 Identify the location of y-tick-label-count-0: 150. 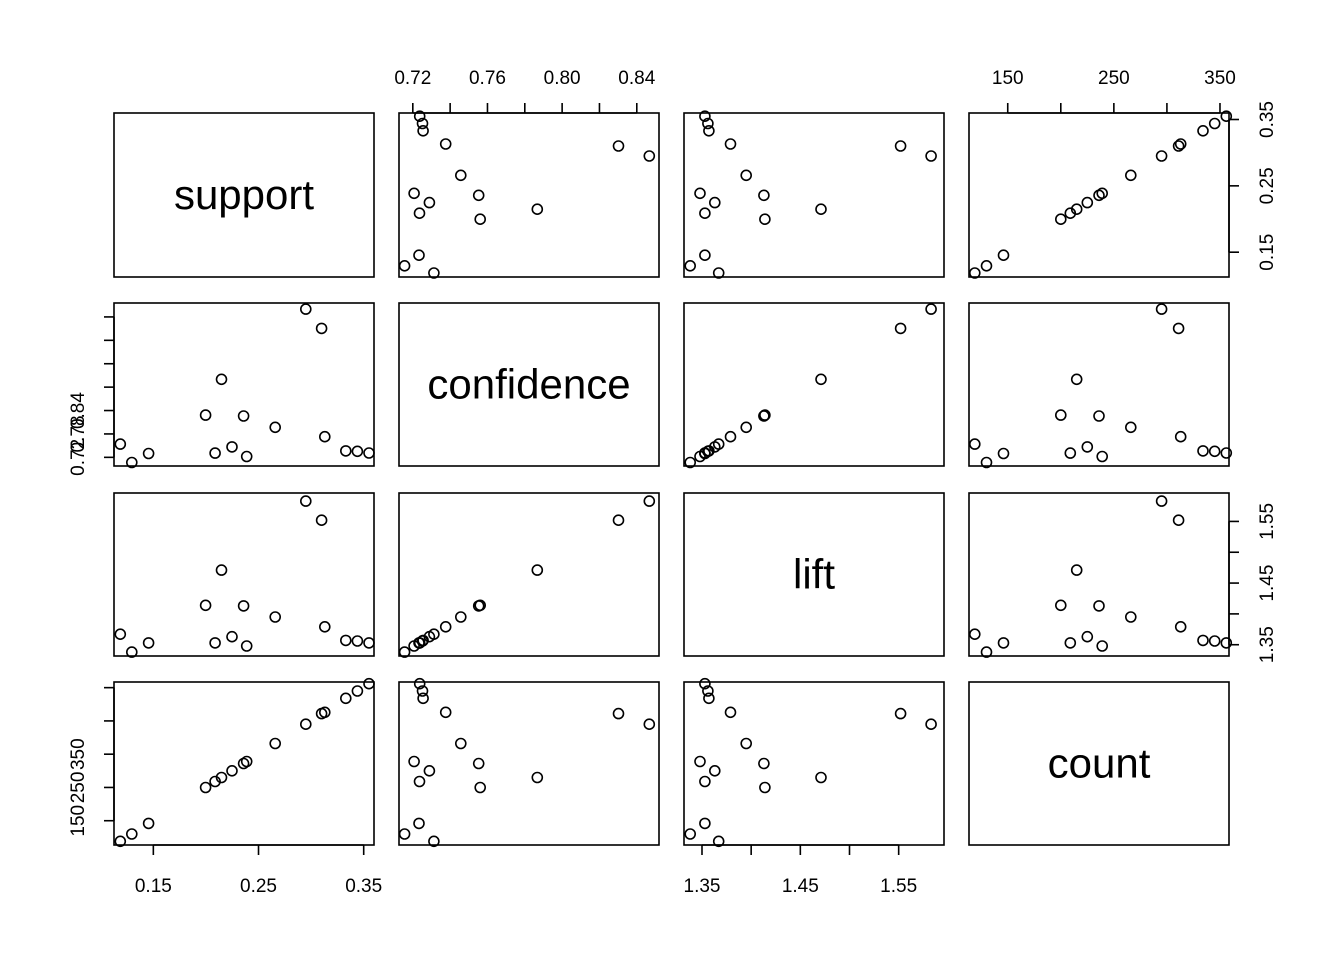
(78, 821).